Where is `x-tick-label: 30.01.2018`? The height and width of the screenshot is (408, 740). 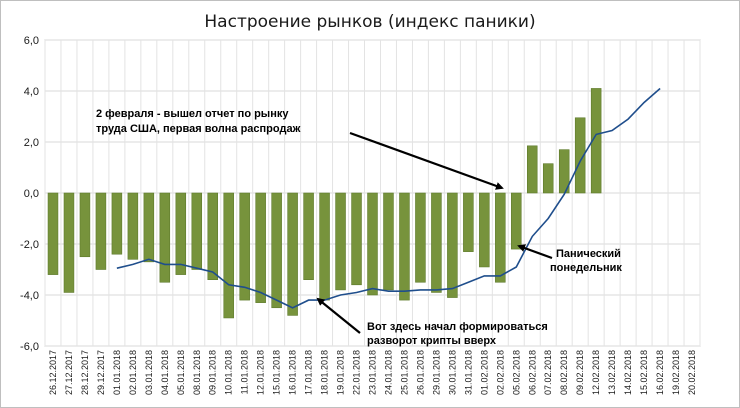
x-tick-label: 30.01.2018 is located at coordinates (452, 372).